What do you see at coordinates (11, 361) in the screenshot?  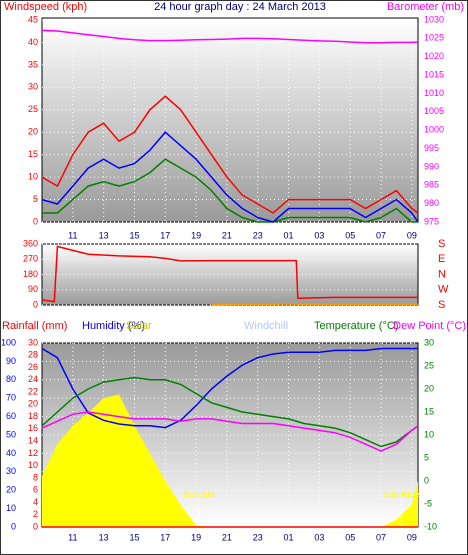 I see `tick-label: 90` at bounding box center [11, 361].